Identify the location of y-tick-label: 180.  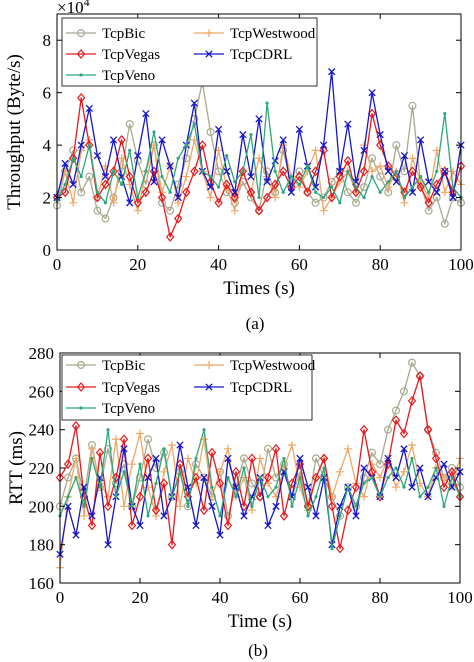
(42, 545).